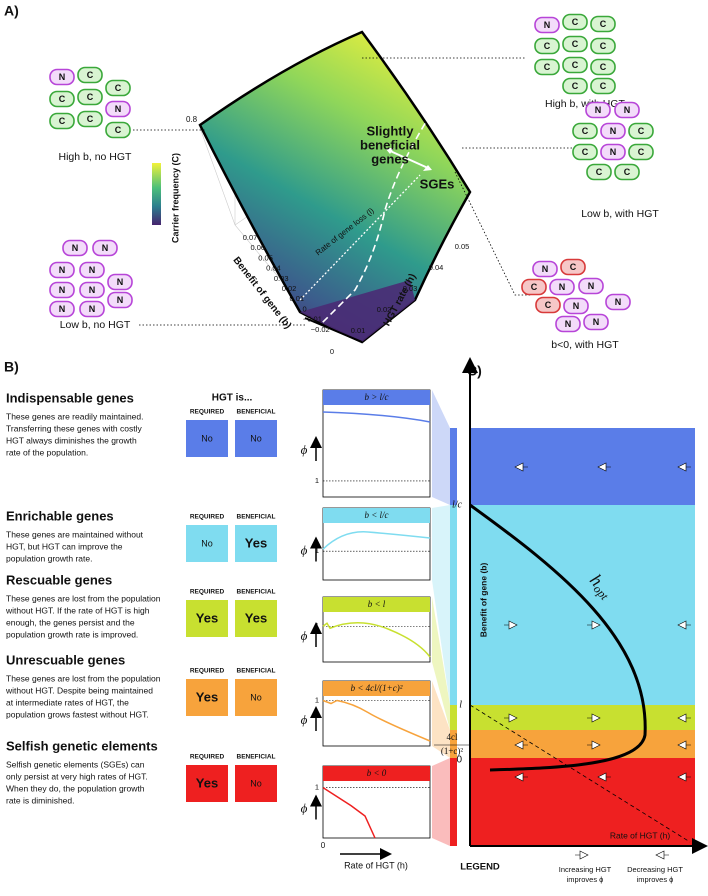 This screenshot has height=896, width=708. I want to click on tick-label: −0.02, so click(320, 329).